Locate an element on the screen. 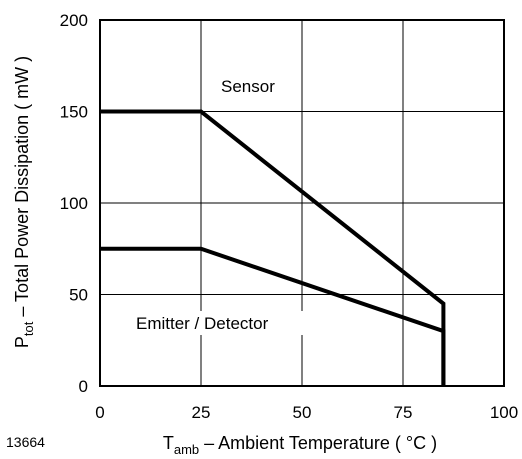 This screenshot has width=522, height=459. figure-number: 13664 is located at coordinates (25, 442).